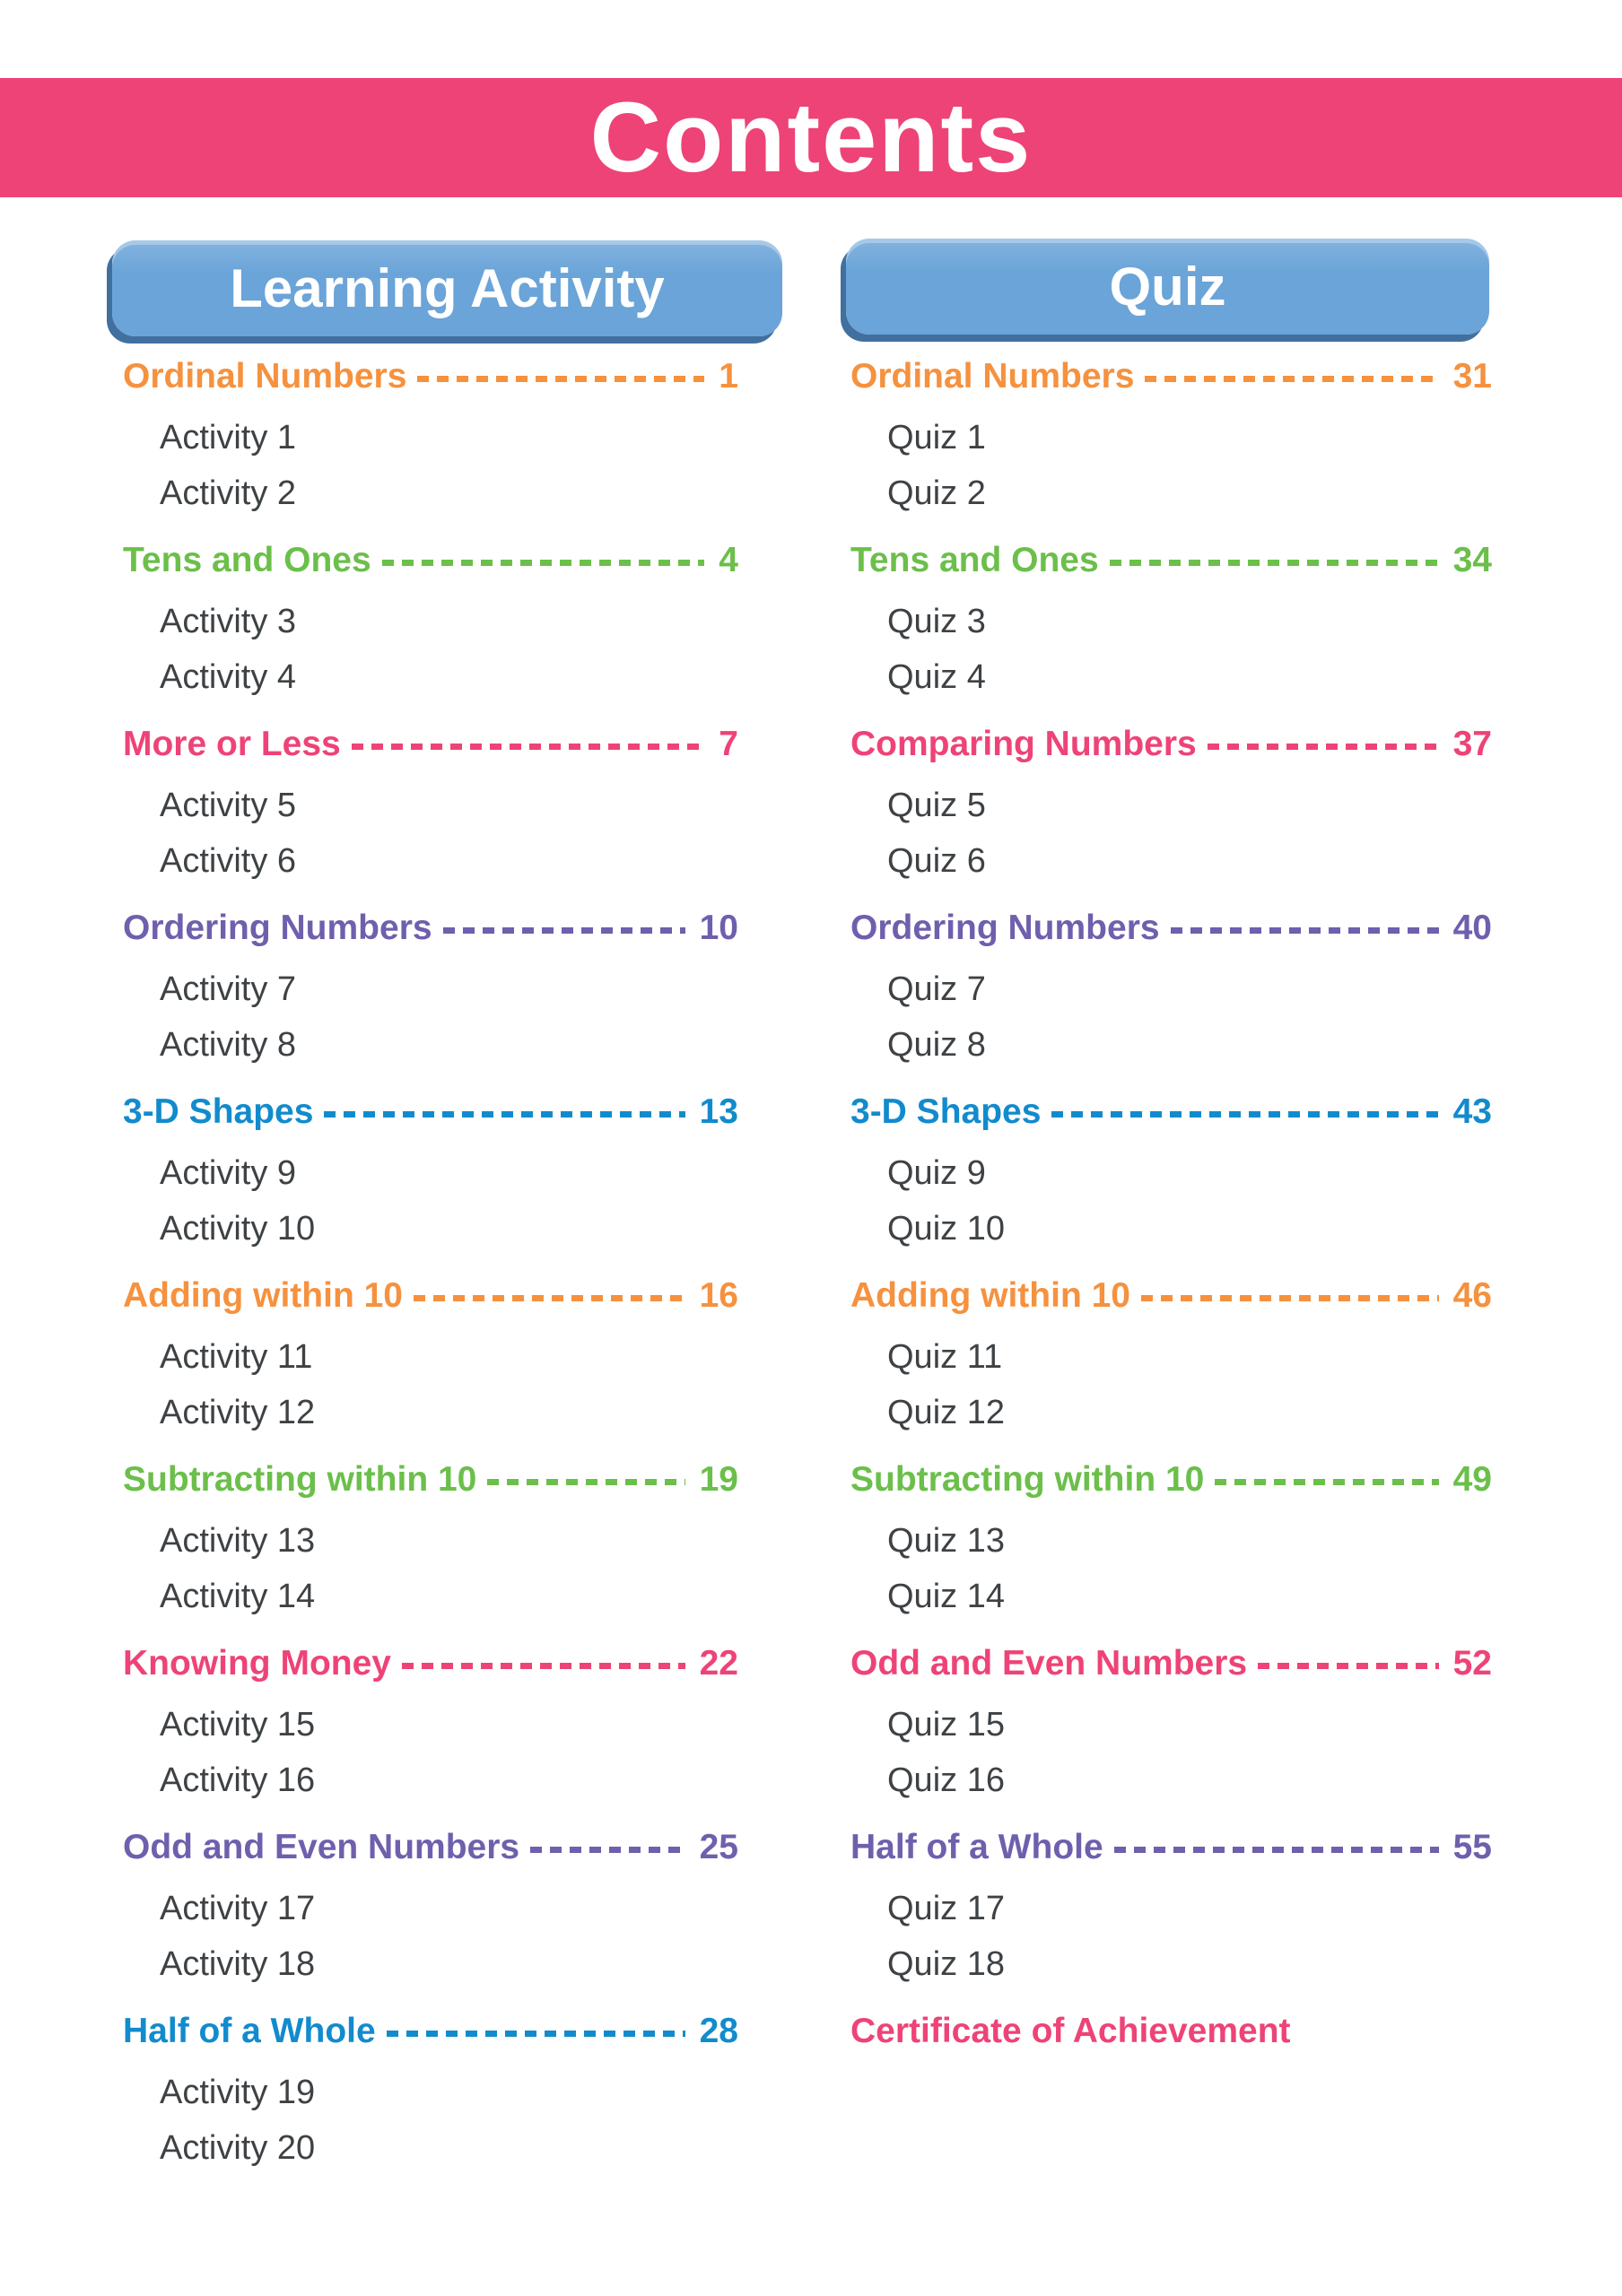 This screenshot has width=1622, height=2296. I want to click on toc-section: Tens and Ones 34 Quiz 3 Quiz 4, so click(1171, 621).